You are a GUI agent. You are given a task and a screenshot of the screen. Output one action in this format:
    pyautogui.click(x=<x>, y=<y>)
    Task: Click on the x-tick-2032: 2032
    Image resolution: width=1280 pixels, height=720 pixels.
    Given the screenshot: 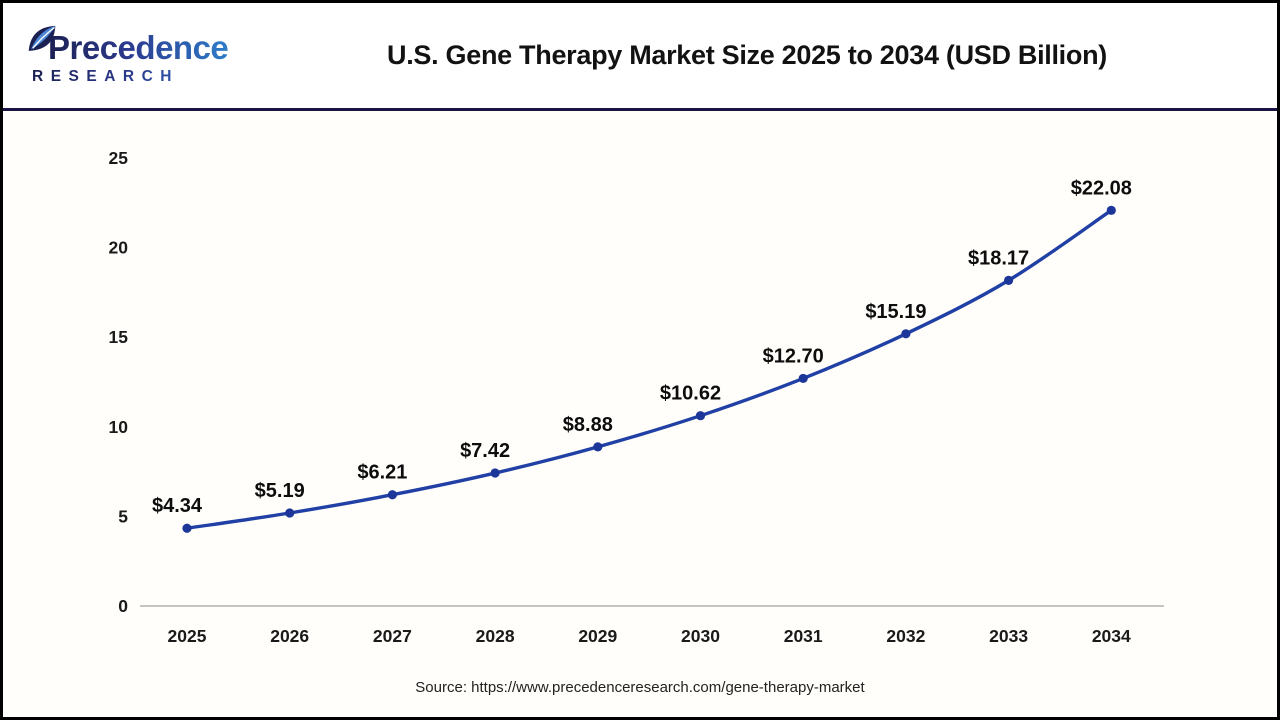 What is the action you would take?
    pyautogui.click(x=905, y=636)
    